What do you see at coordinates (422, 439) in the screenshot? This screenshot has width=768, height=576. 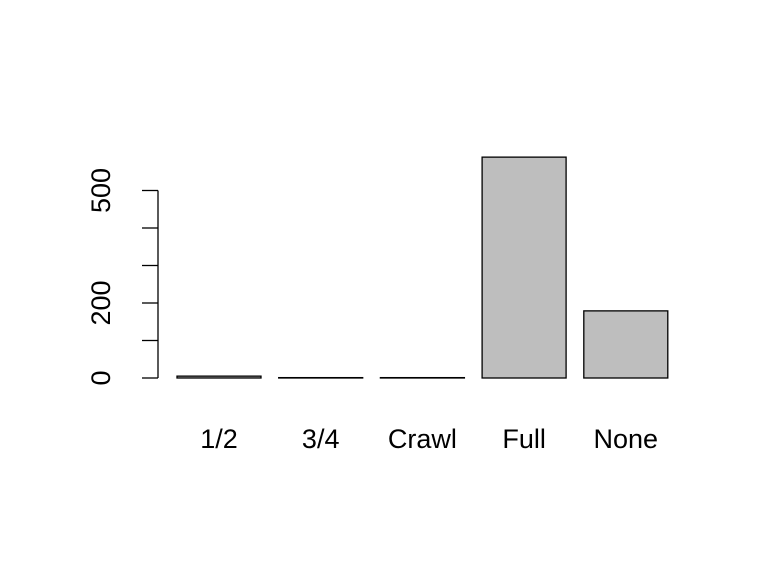 I see `x-label-crawl: Crawl` at bounding box center [422, 439].